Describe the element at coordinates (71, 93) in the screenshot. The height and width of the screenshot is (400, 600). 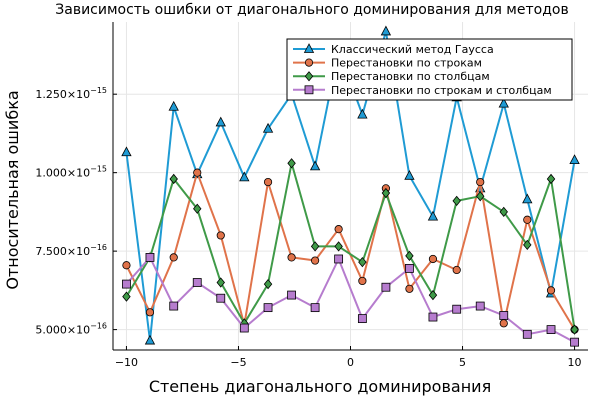
I see `y-tick-label: 1.250×10⁻¹⁵` at that location.